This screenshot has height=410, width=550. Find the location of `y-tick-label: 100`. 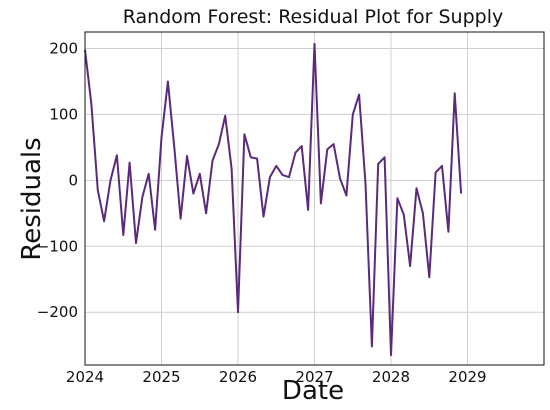

y-tick-label: 100 is located at coordinates (63, 114).